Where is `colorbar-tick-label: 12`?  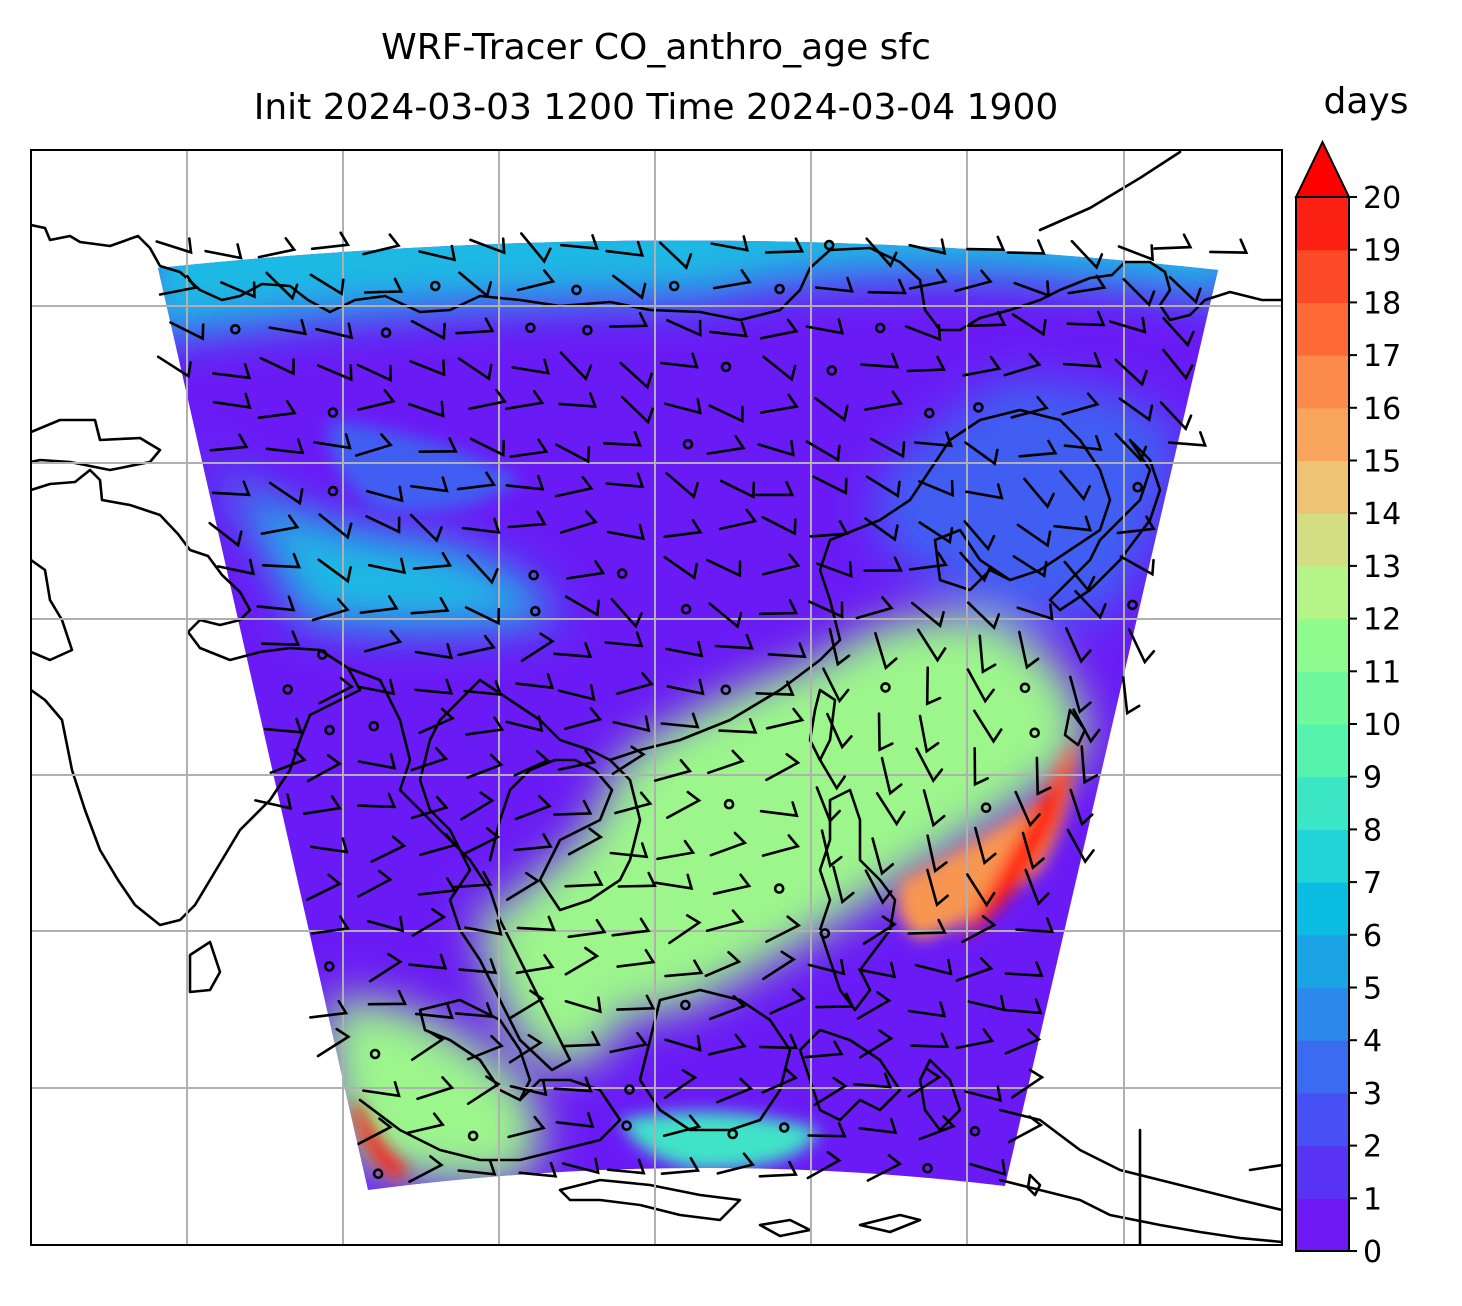 colorbar-tick-label: 12 is located at coordinates (1382, 620).